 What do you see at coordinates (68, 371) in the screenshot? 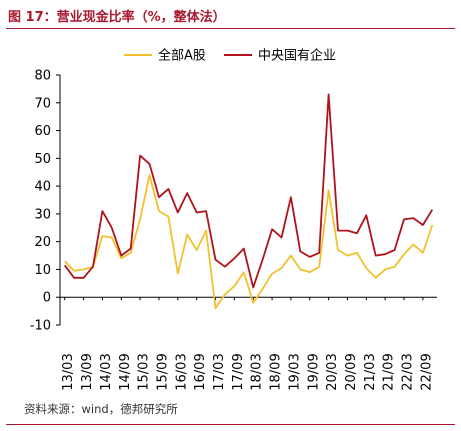
I see `x-tick-label: 13/03` at bounding box center [68, 371].